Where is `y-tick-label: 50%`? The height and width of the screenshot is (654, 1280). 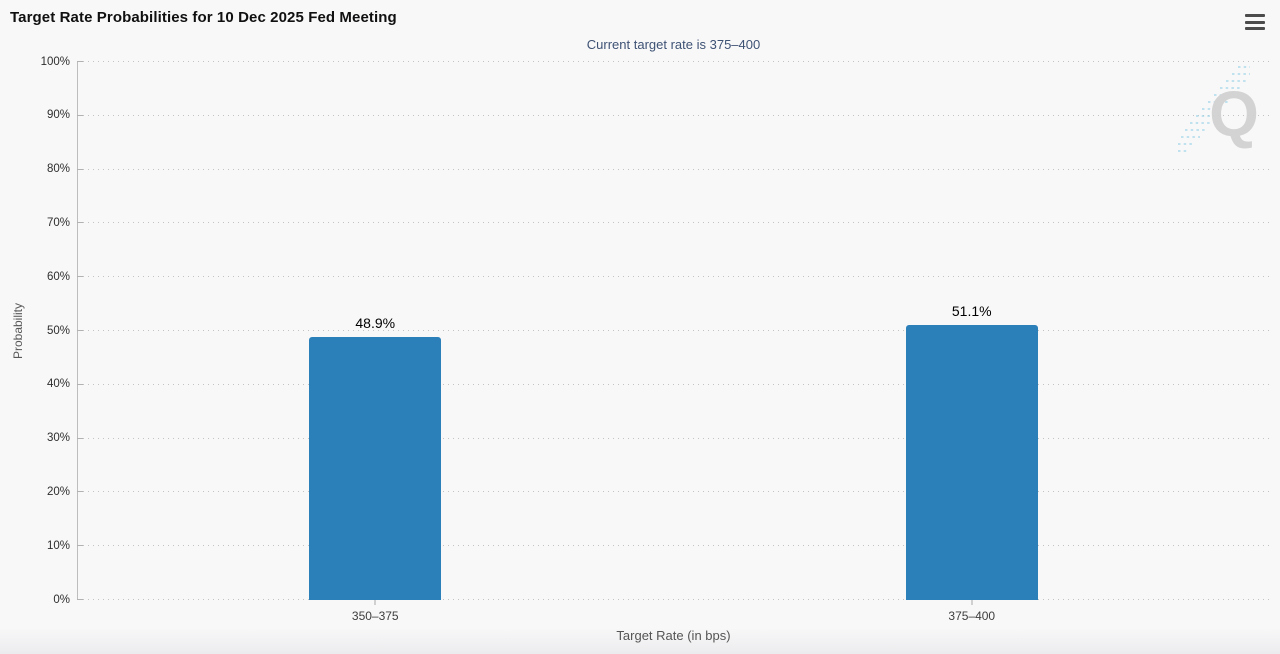
y-tick-label: 50% is located at coordinates (58, 330).